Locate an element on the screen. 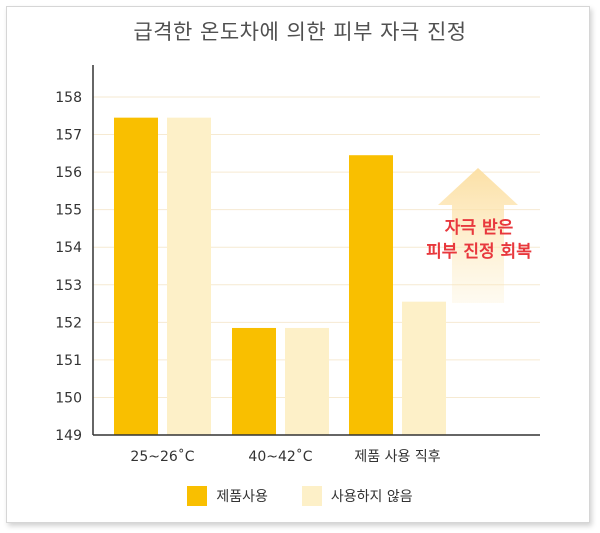 Image resolution: width=600 pixels, height=533 pixels. y-tick-label: 153 is located at coordinates (68, 286).